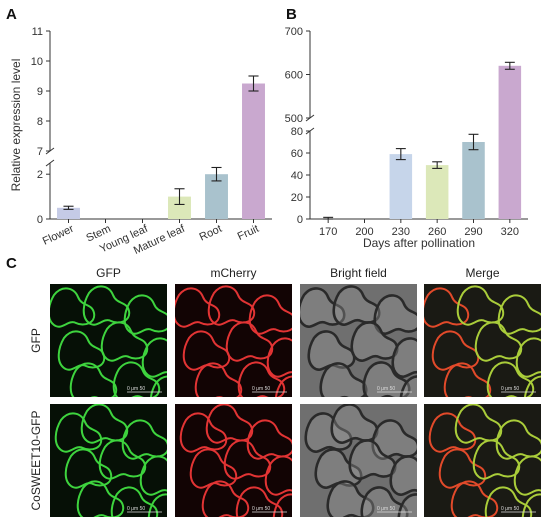 The image size is (550, 526). I want to click on y-tick-label: 80, so click(297, 132).